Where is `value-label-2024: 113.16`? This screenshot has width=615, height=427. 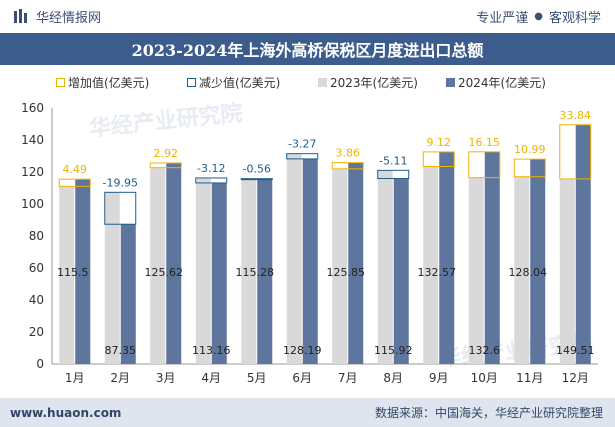 value-label-2024: 113.16 is located at coordinates (211, 350).